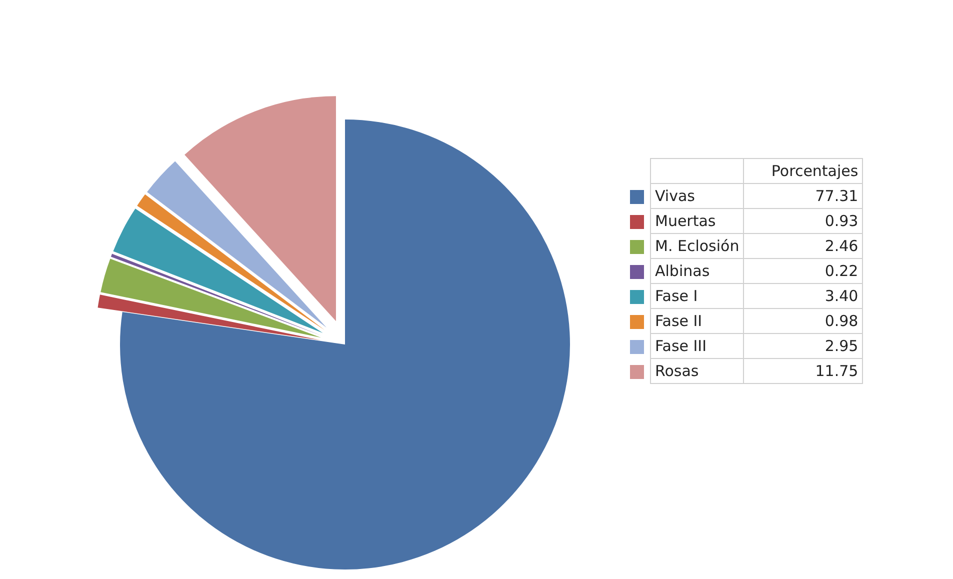 The width and height of the screenshot is (953, 579). I want to click on data-label: 11.75, so click(803, 371).